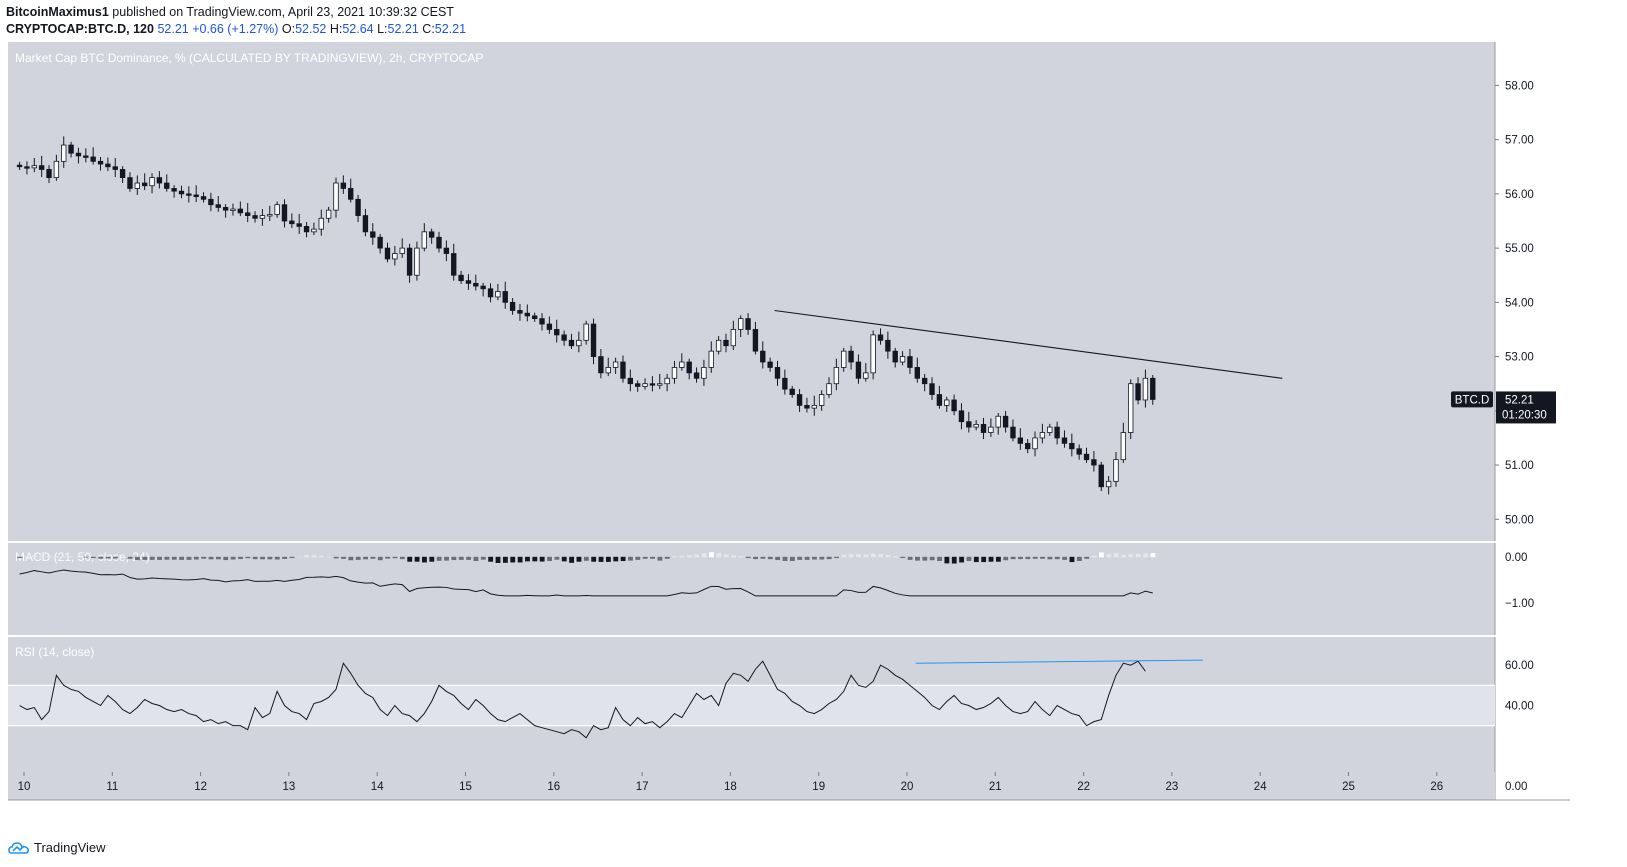 Image resolution: width=1627 pixels, height=867 pixels. I want to click on y-tick-label: 55.00, so click(1519, 249).